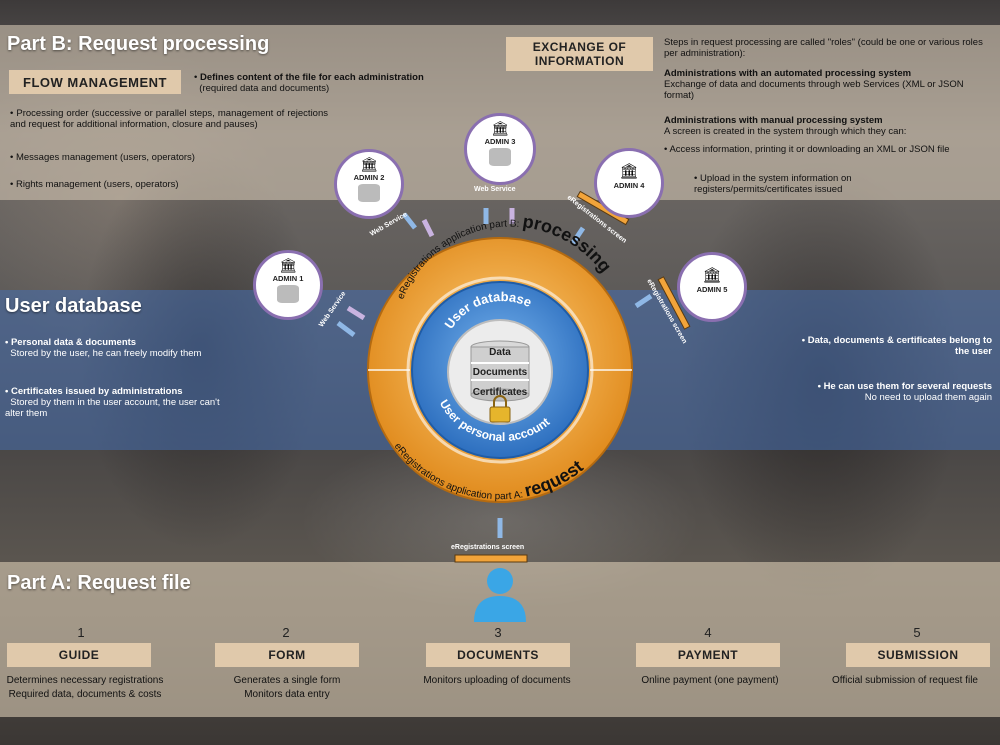  Describe the element at coordinates (99, 583) in the screenshot. I see `part-a-title: Part A: Request file` at that location.